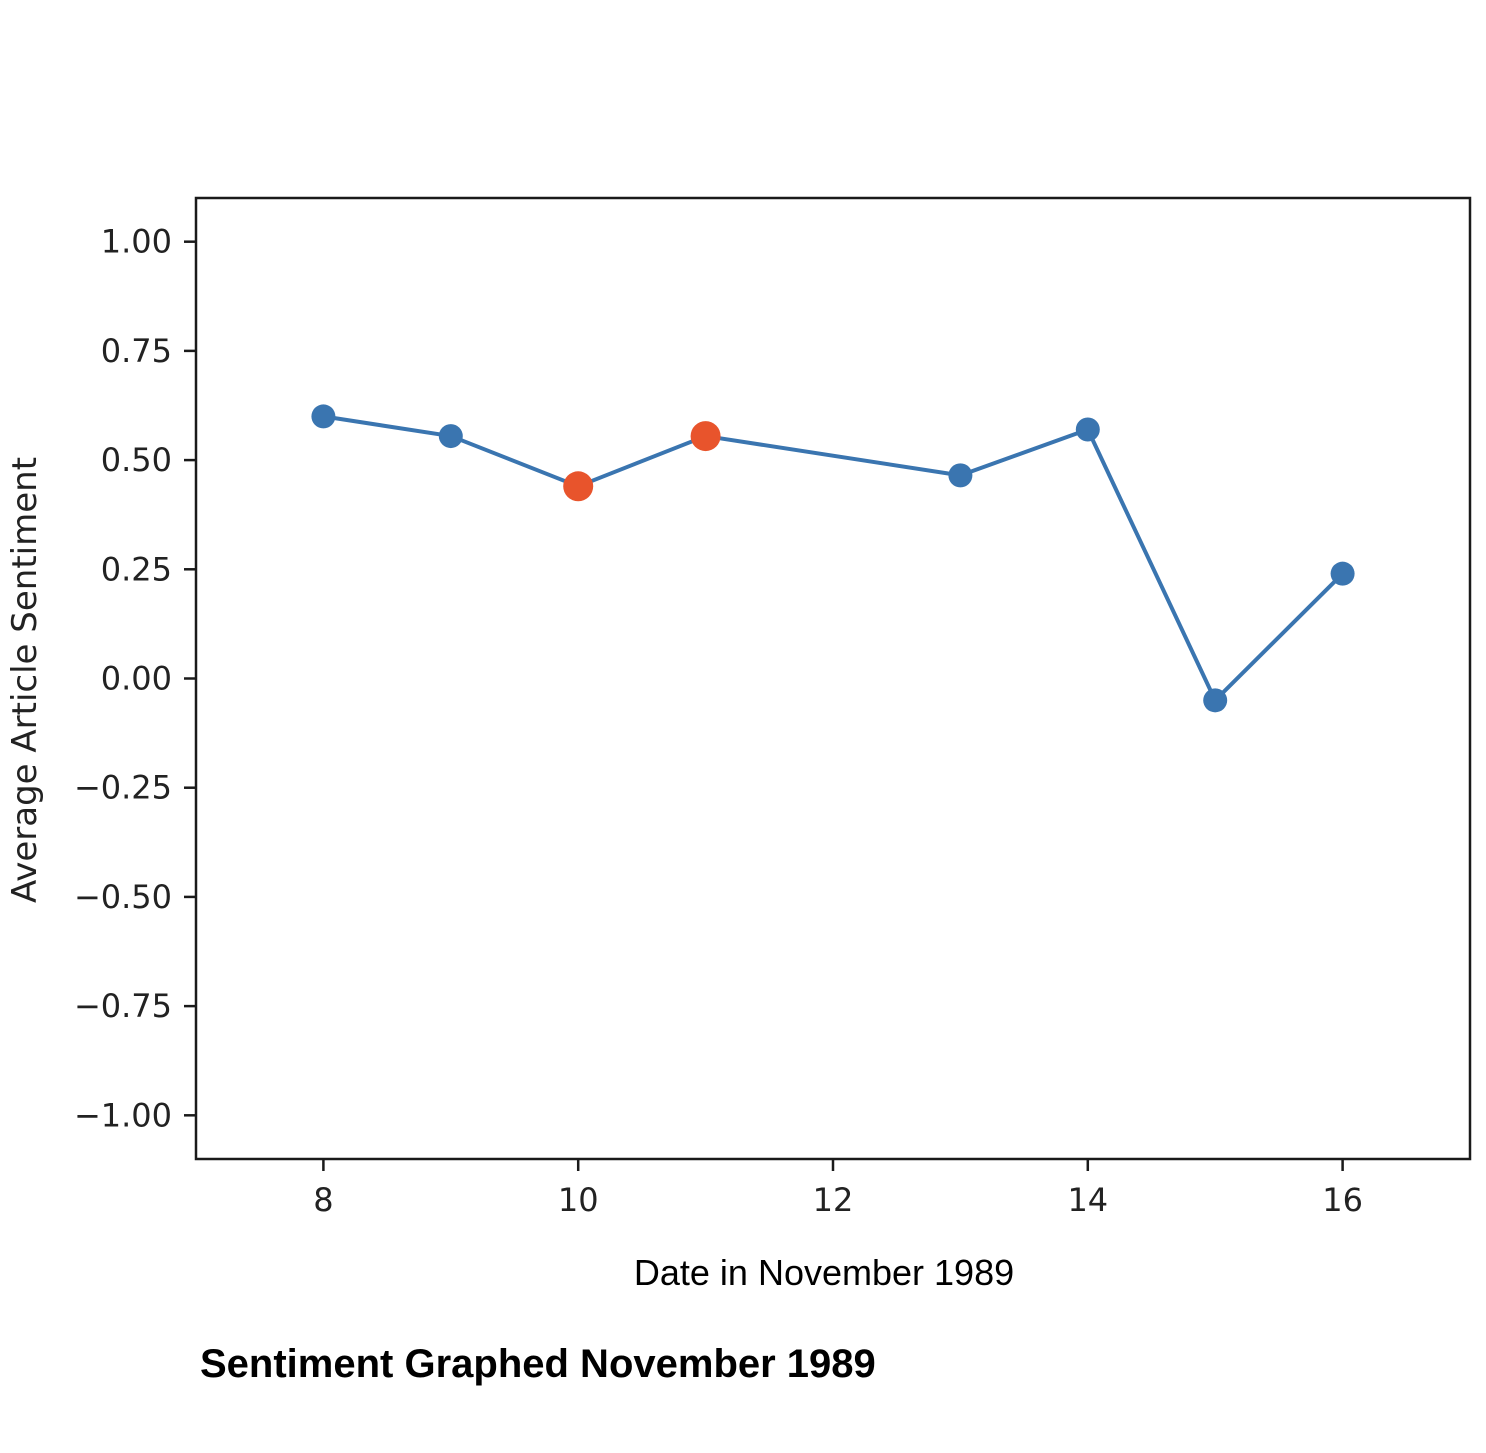  I want to click on x-tick-label: 8, so click(323, 1200).